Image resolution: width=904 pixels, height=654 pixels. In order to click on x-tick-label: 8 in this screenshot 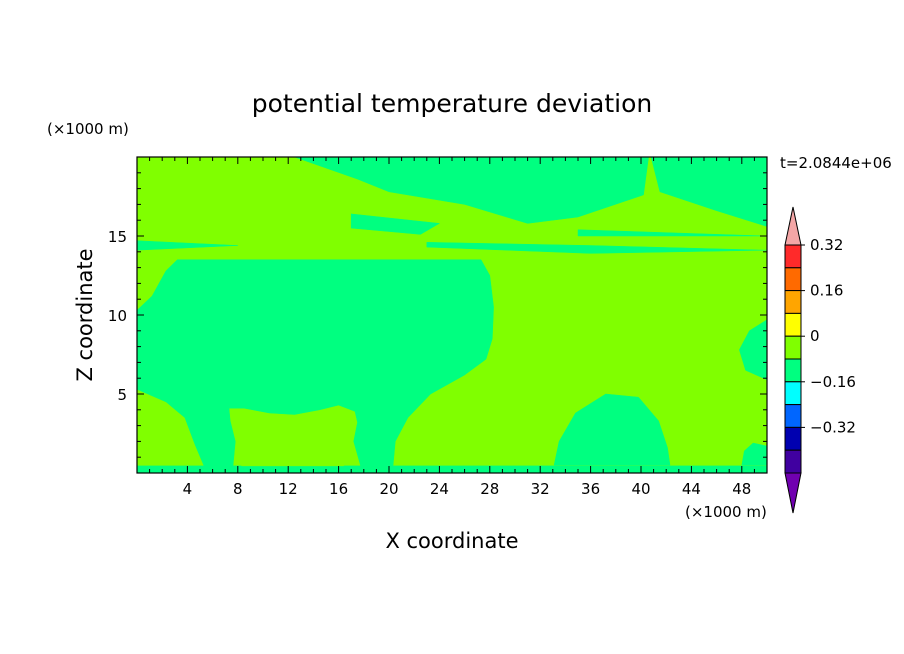, I will do `click(238, 489)`.